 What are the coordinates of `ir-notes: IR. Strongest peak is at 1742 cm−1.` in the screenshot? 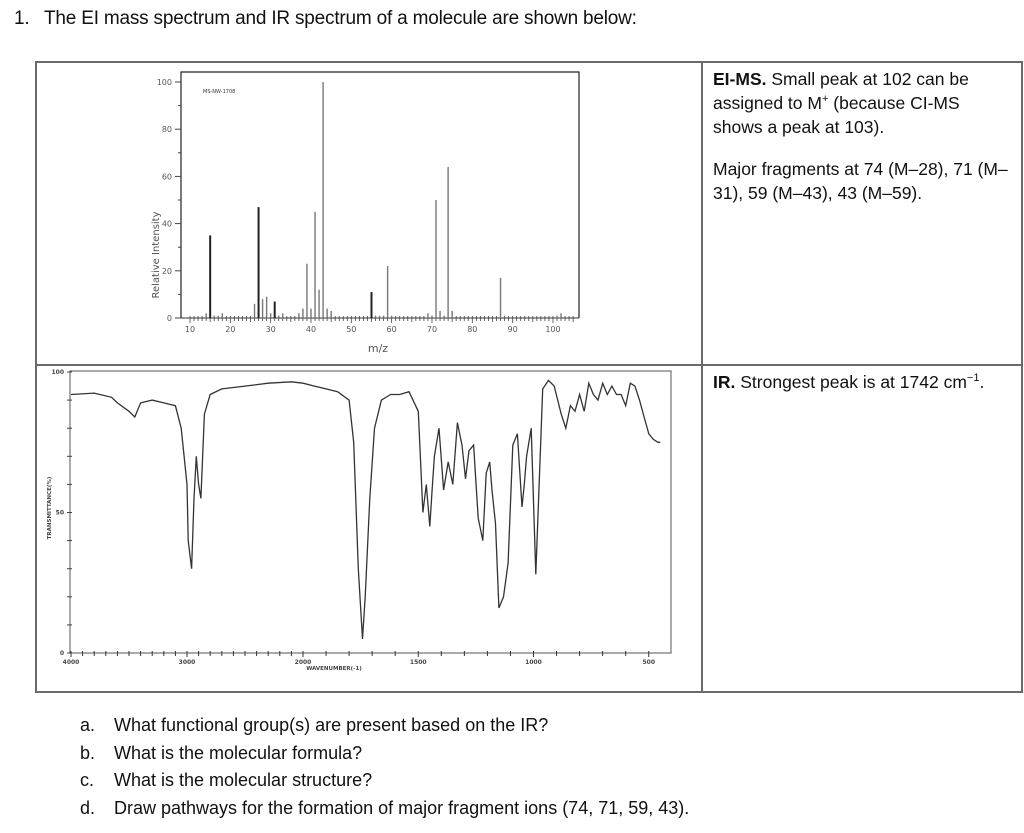 It's located at (849, 382).